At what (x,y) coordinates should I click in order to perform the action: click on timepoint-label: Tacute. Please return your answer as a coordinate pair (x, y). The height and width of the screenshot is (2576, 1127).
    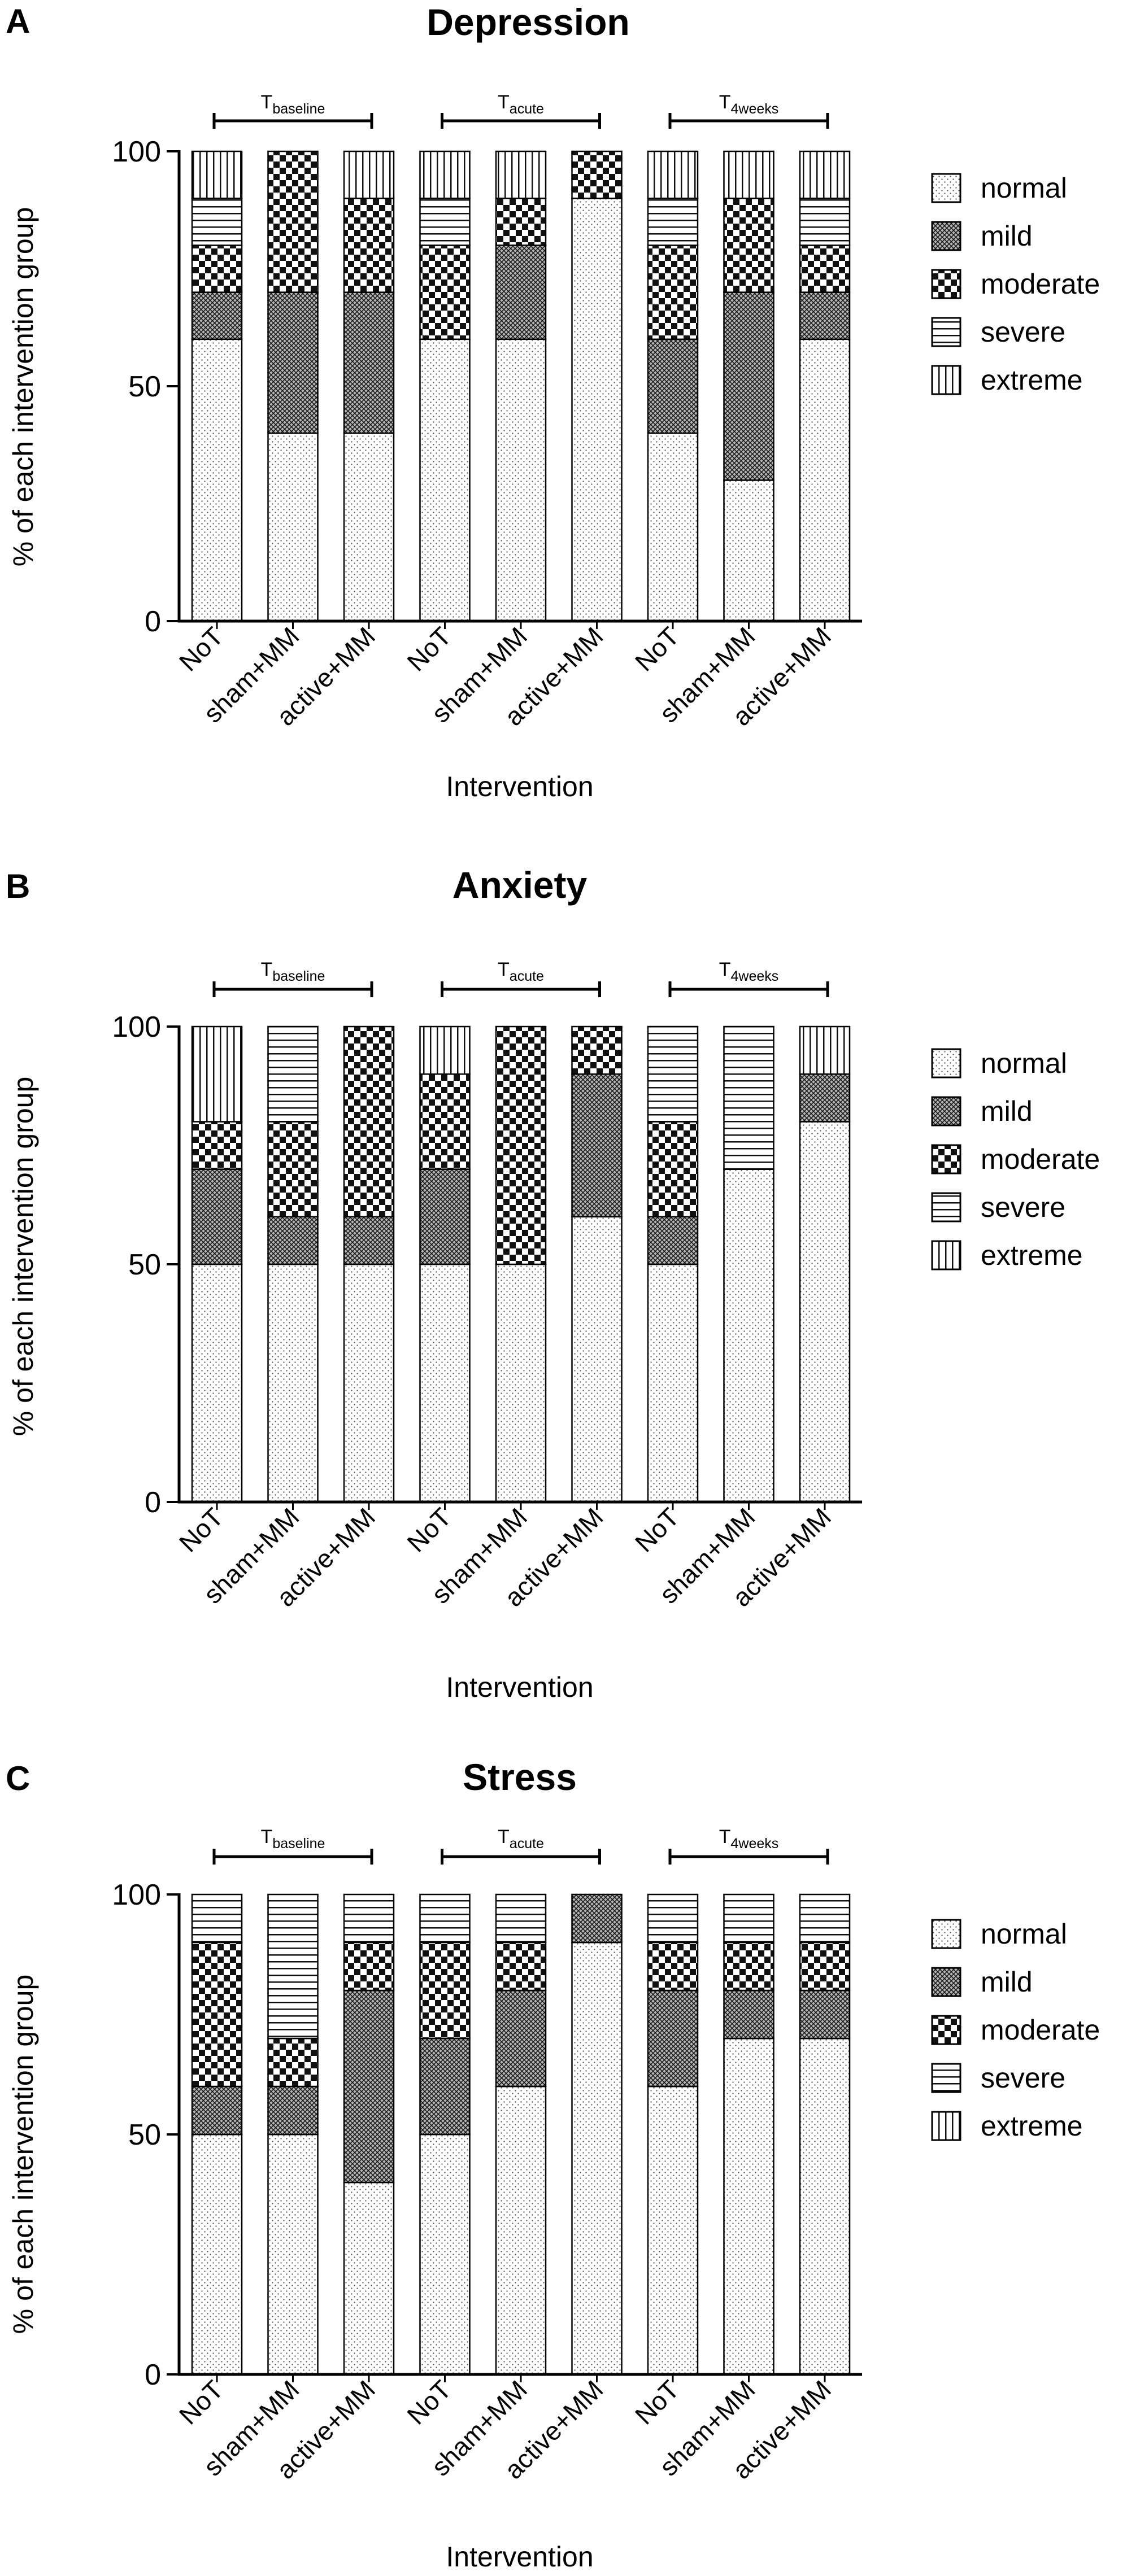
    Looking at the image, I should click on (521, 104).